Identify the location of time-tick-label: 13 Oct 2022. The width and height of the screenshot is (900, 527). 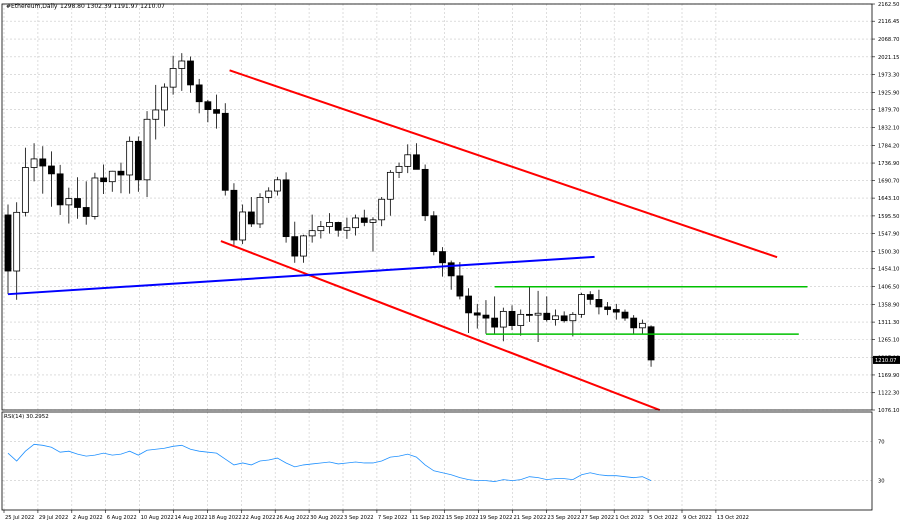
(733, 518).